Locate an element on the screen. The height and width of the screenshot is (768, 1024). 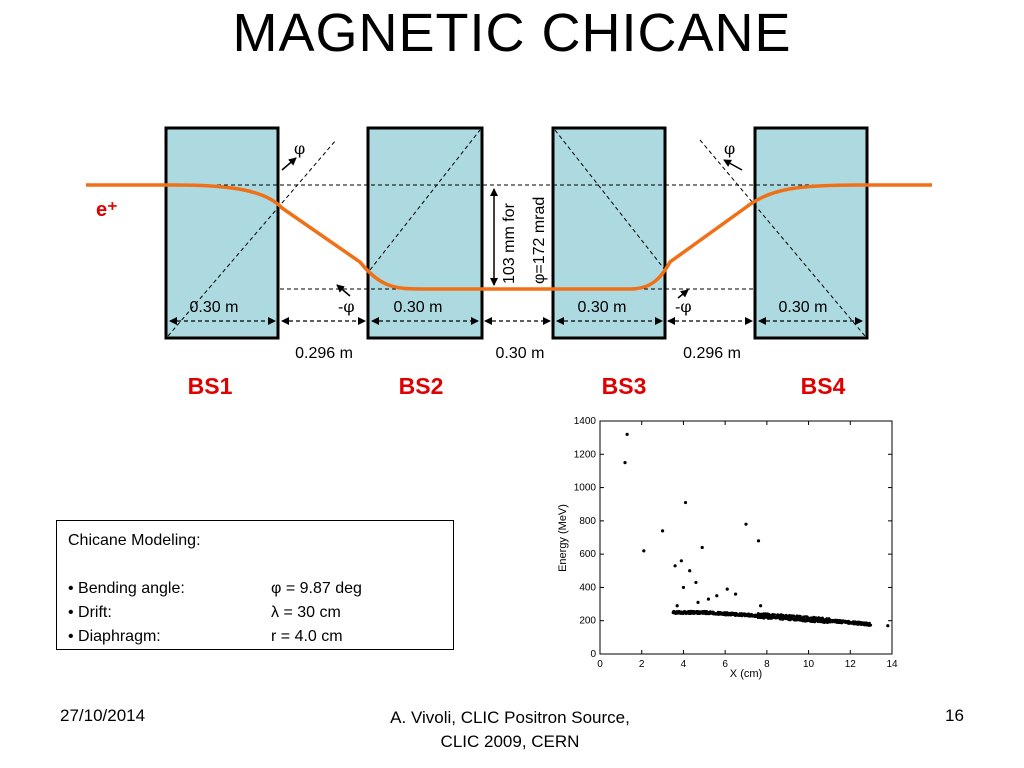
magnet-length-bs1: 0.30 m is located at coordinates (214, 307).